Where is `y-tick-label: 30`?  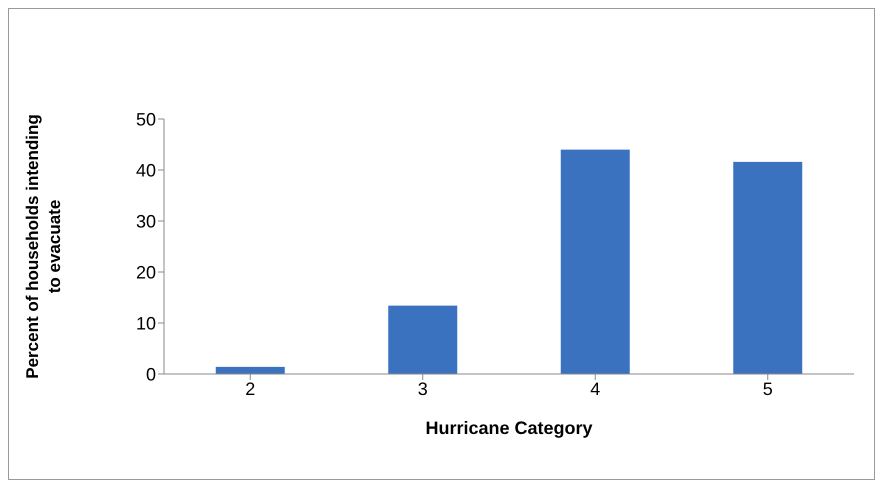 y-tick-label: 30 is located at coordinates (146, 221).